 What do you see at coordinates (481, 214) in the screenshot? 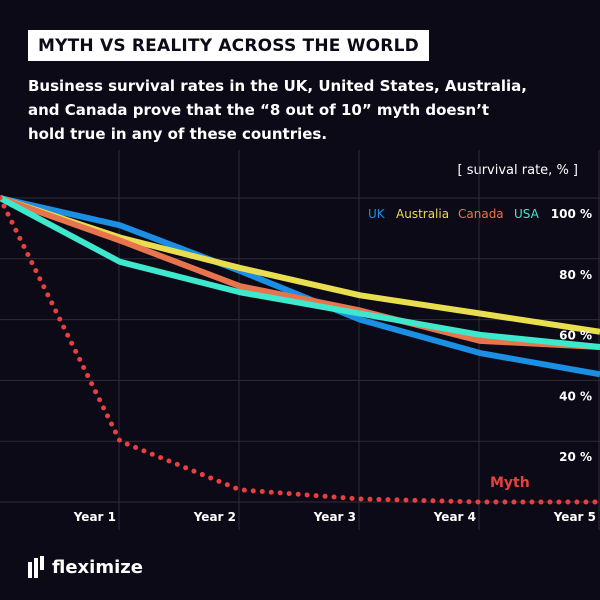
I see `legend-item-canada: Canada` at bounding box center [481, 214].